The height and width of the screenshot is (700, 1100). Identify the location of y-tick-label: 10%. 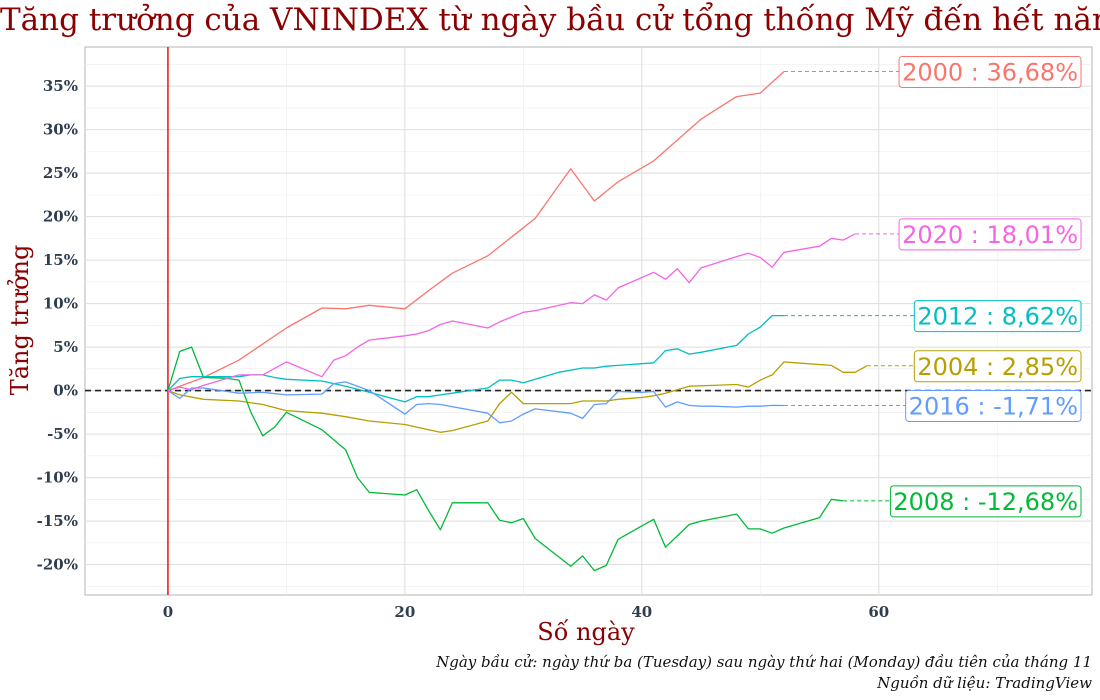
(60, 304).